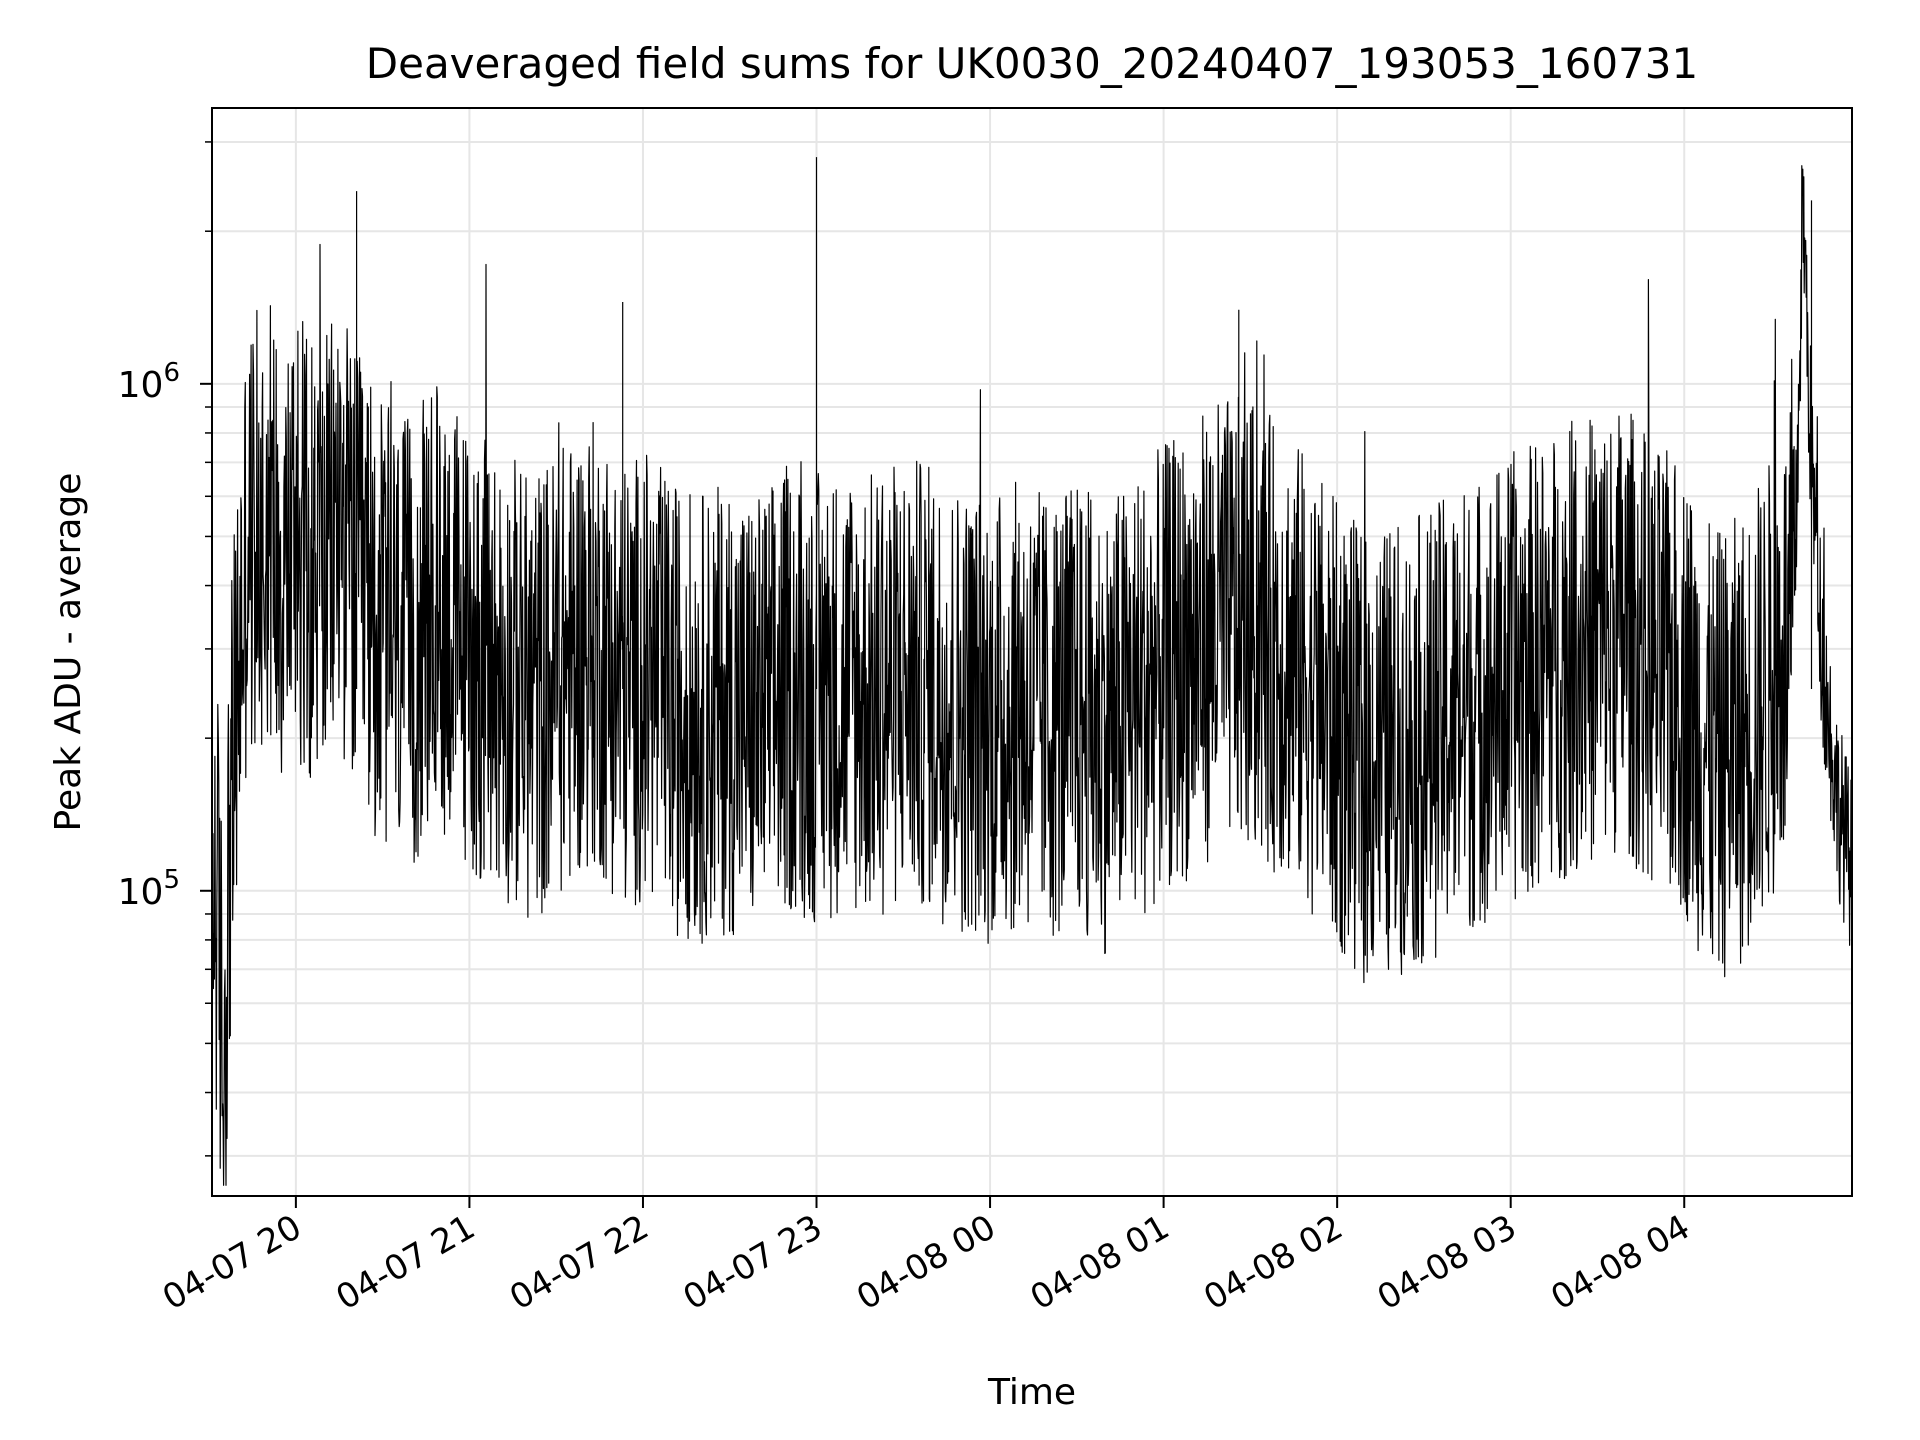  What do you see at coordinates (149, 889) in the screenshot?
I see `y-tick-label: 10⁵` at bounding box center [149, 889].